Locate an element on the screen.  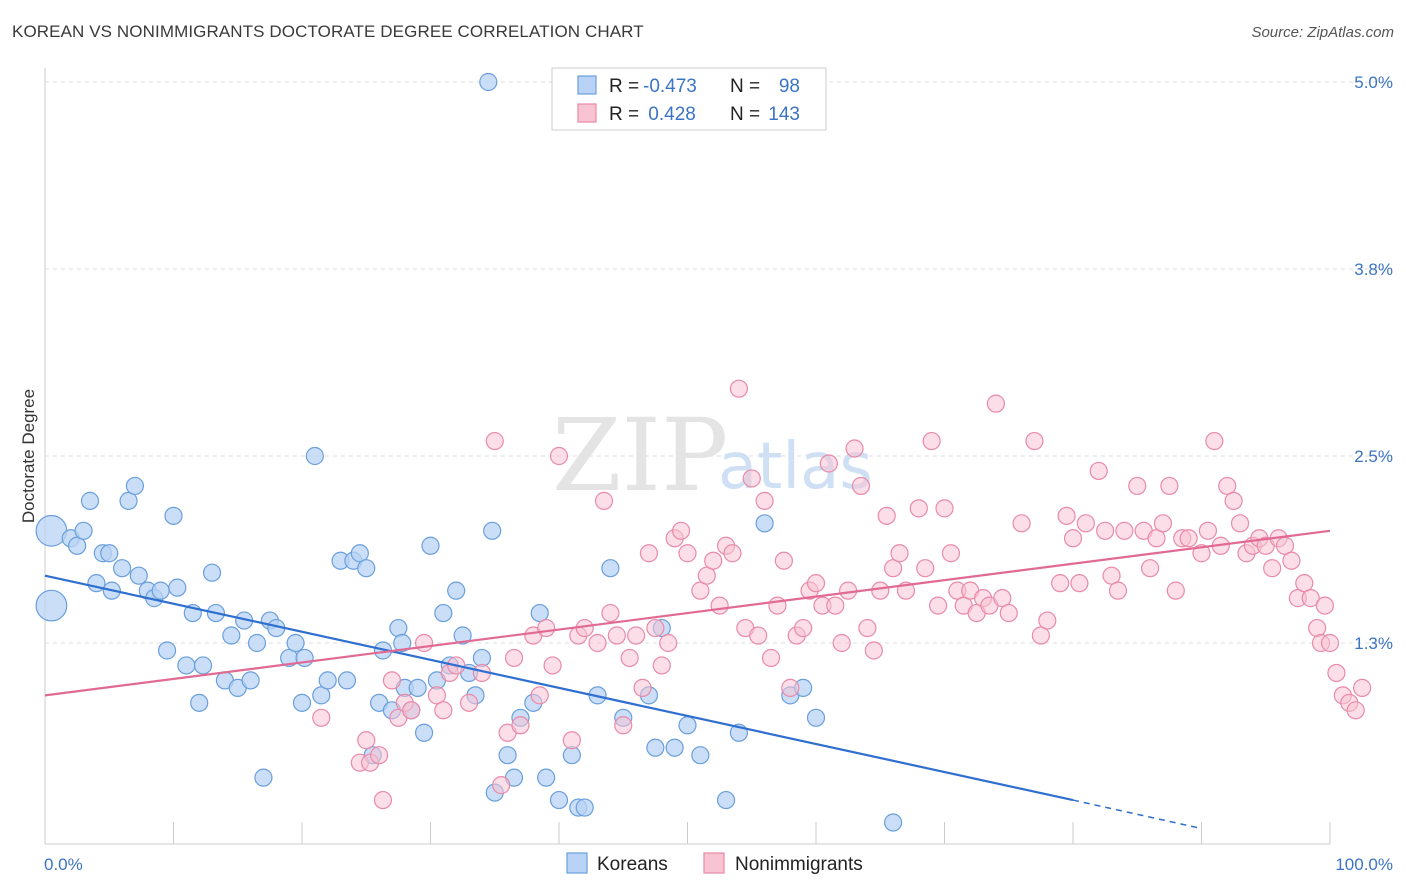
y-axis-label: Doctorate Degree is located at coordinates (28, 456).